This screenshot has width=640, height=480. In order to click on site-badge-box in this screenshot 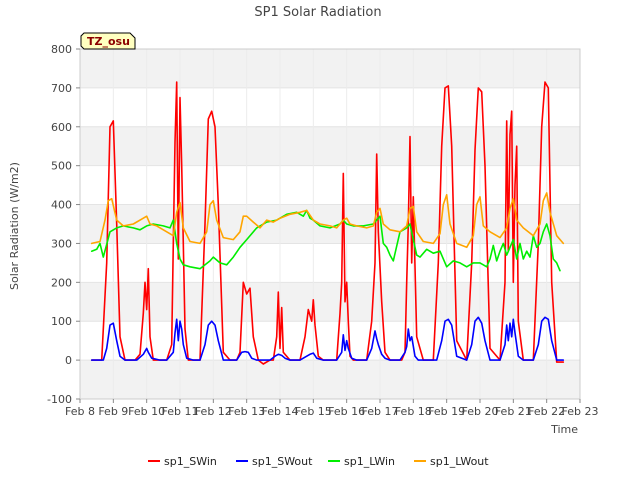, I will do `click(108, 41)`.